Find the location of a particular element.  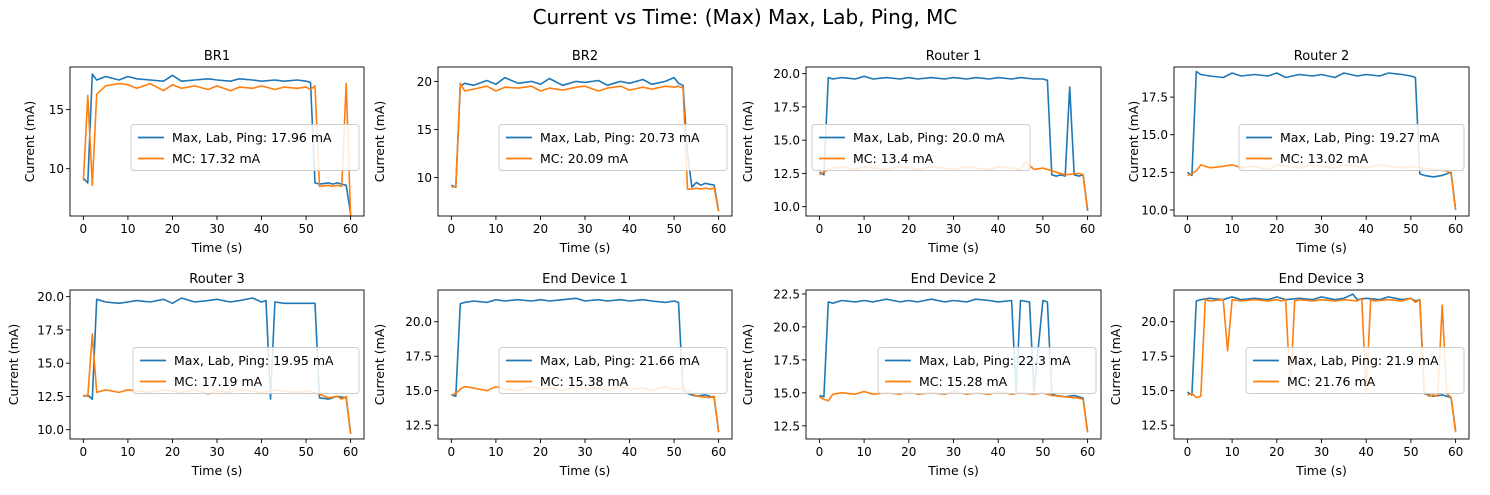

legend: Max, Lab, Ping: 22.3 mA MC: 15.28 mA is located at coordinates (987, 370).